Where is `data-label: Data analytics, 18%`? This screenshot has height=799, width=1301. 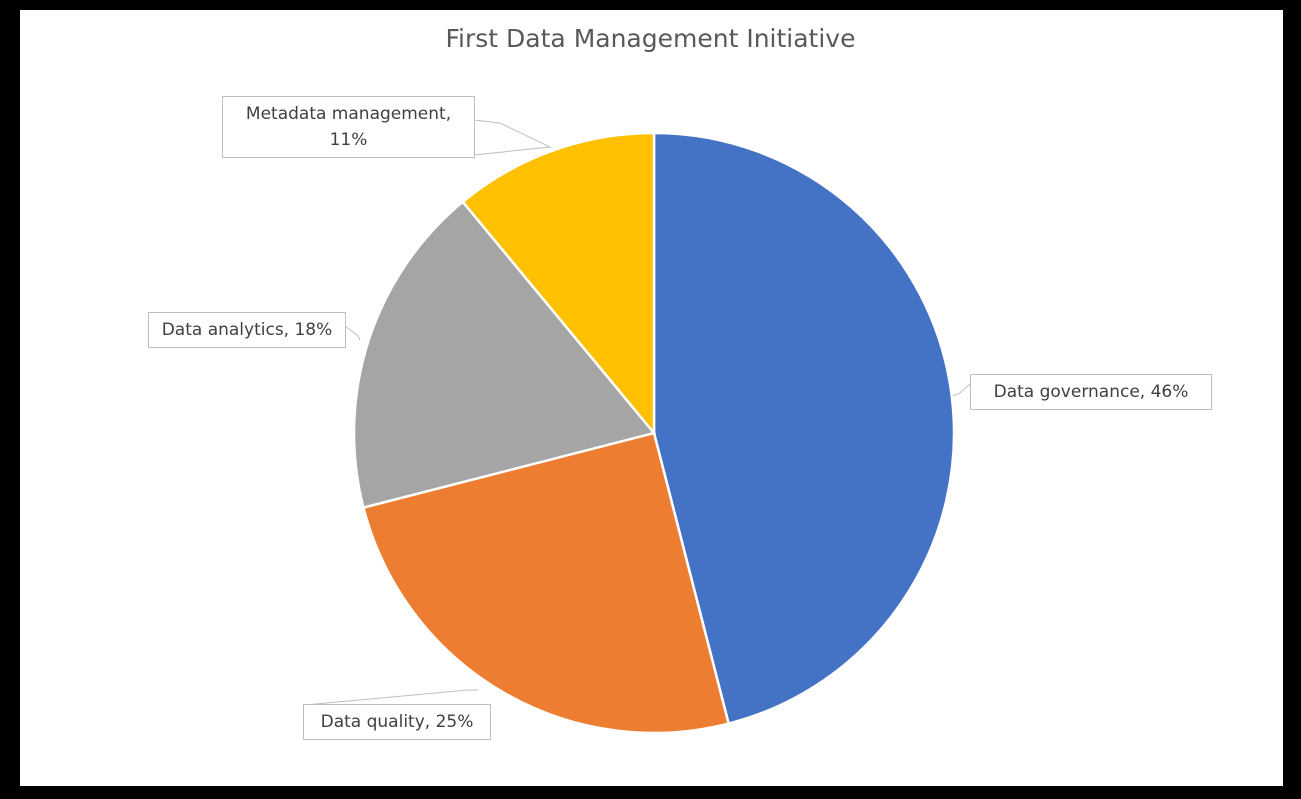 data-label: Data analytics, 18% is located at coordinates (247, 330).